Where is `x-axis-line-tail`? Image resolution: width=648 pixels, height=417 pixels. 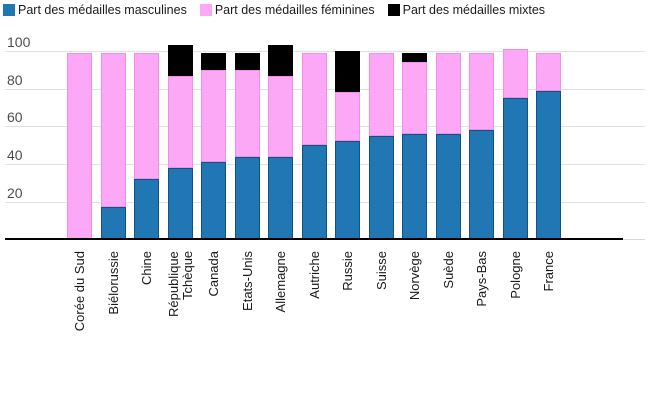 x-axis-line-tail is located at coordinates (634, 239).